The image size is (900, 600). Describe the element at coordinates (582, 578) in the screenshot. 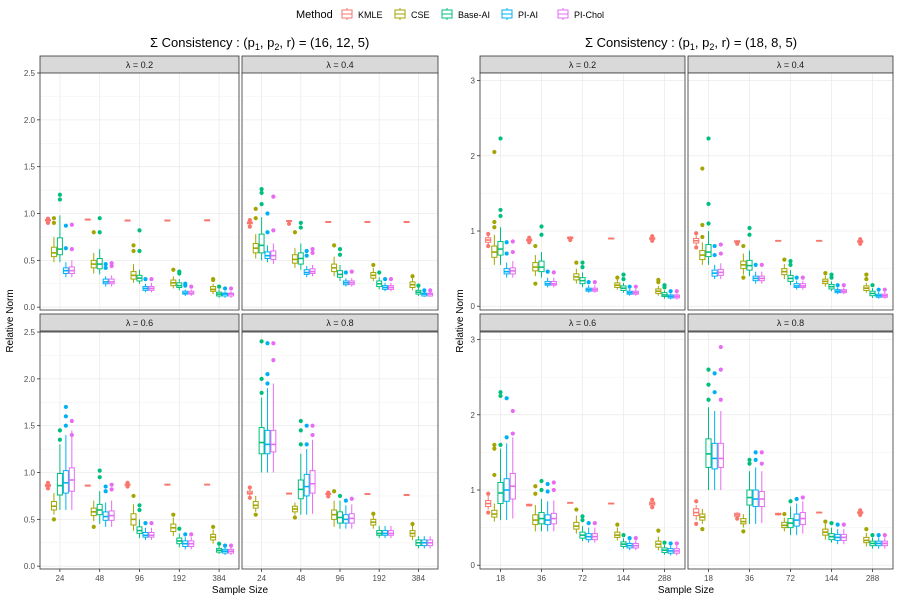

I see `x-tick-label: 72` at that location.